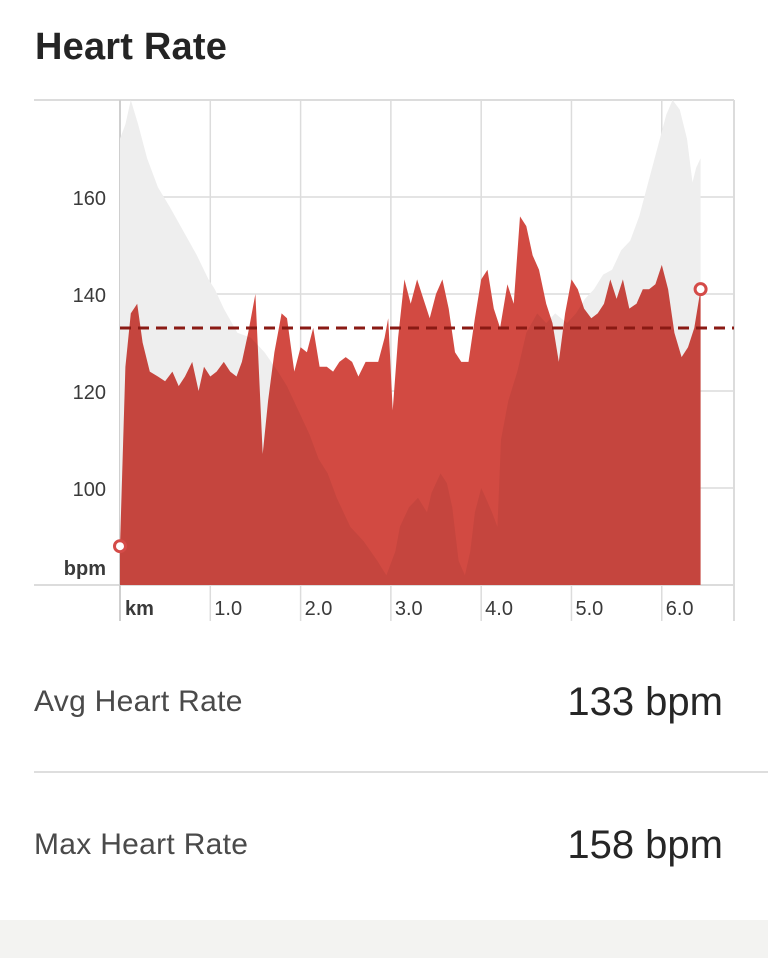 The width and height of the screenshot is (768, 958). What do you see at coordinates (645, 701) in the screenshot?
I see `avg-heart-rate-value: 133 bpm` at bounding box center [645, 701].